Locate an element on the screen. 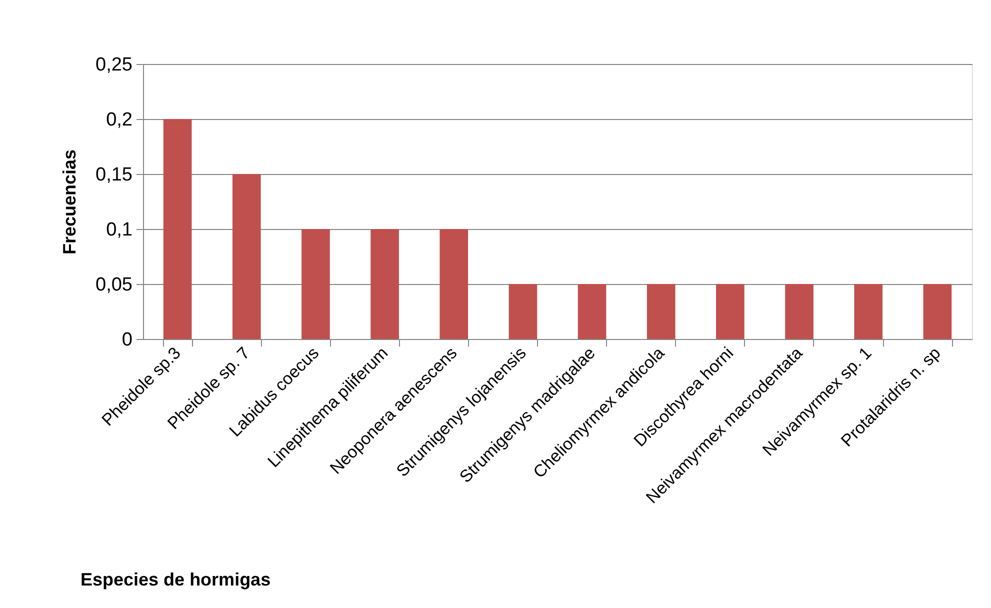 The width and height of the screenshot is (991, 608). y-tick-label: 0,2 is located at coordinates (119, 120).